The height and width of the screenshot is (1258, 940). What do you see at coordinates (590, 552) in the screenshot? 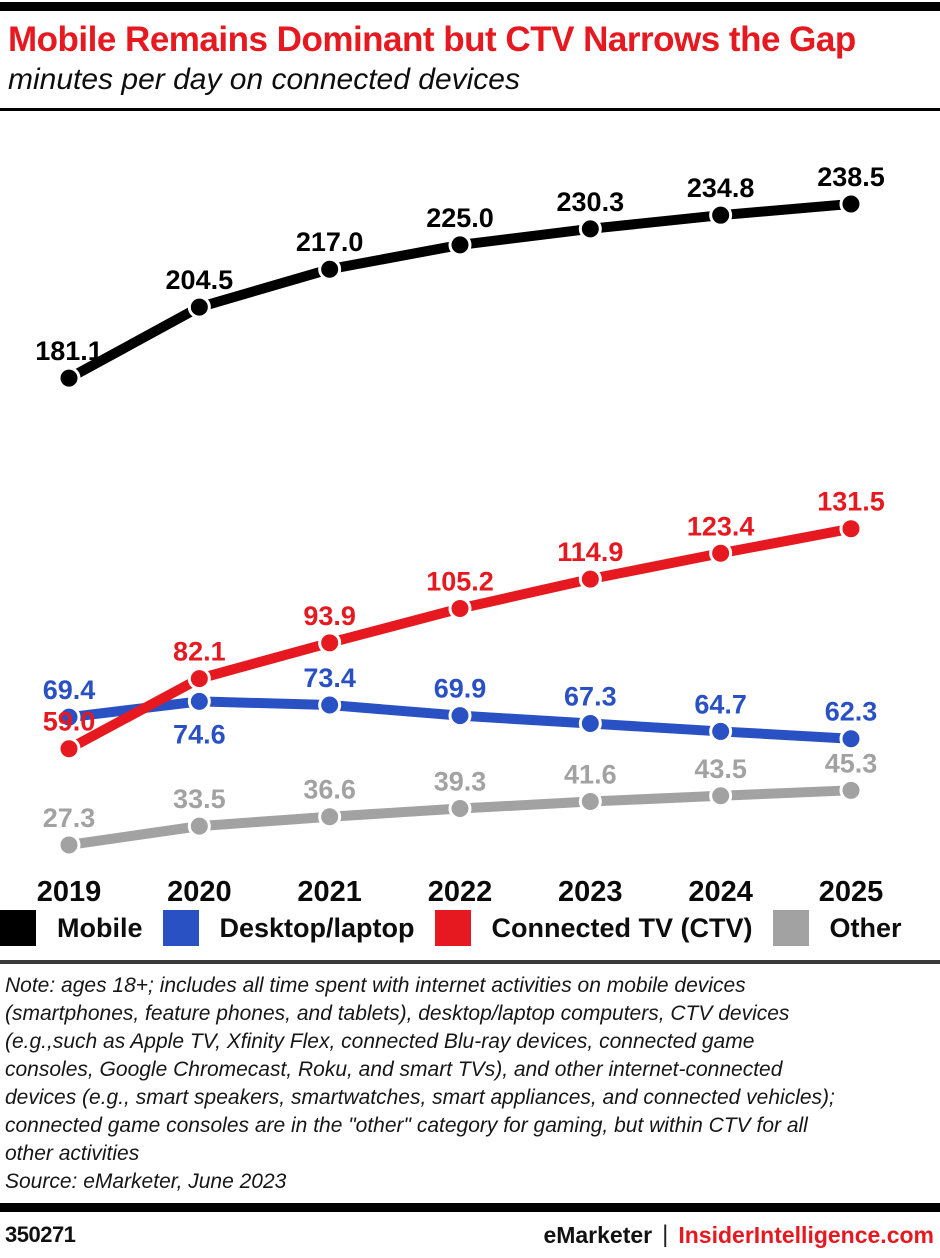
I see `data-label: 114.9` at bounding box center [590, 552].